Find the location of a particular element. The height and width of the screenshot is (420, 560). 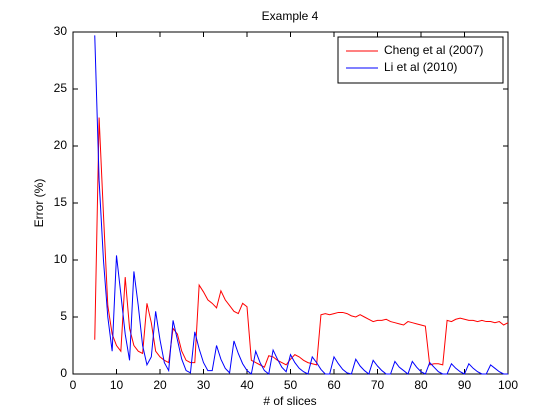

x-tick-label: 60 is located at coordinates (334, 385).